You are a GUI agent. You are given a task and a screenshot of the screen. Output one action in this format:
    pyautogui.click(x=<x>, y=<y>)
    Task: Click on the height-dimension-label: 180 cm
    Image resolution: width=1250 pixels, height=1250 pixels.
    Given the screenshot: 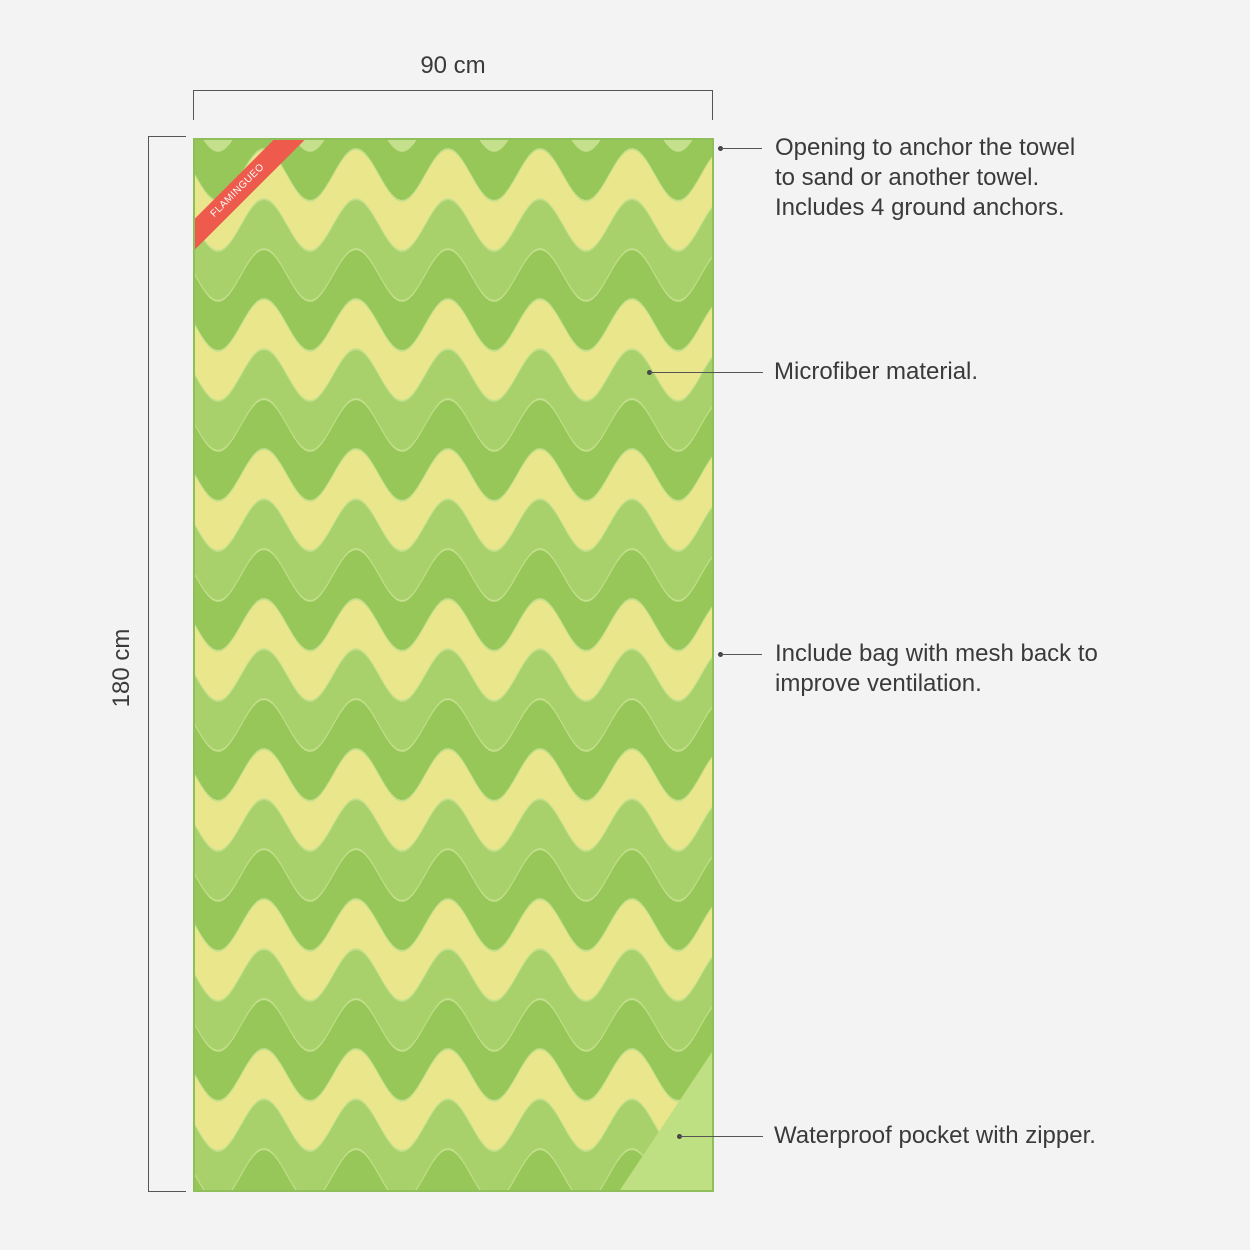 What is the action you would take?
    pyautogui.click(x=121, y=668)
    